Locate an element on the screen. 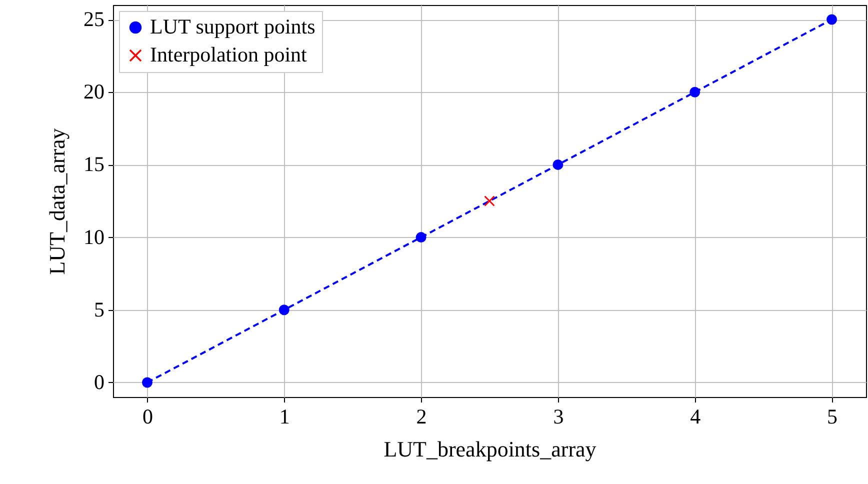  y-tick-label: 0 is located at coordinates (99, 382).